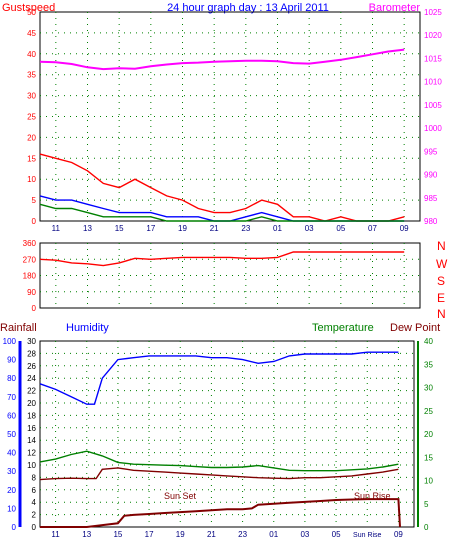  I want to click on bot-x-tick-label: 13, so click(86, 534).